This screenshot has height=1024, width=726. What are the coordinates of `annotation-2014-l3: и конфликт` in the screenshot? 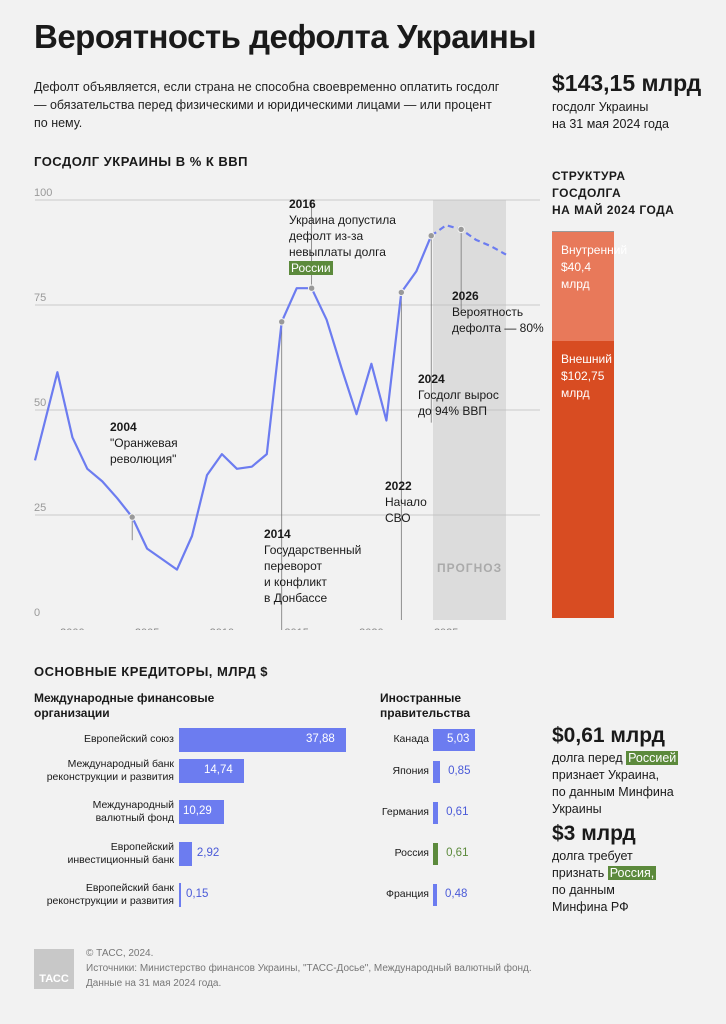 It's located at (295, 582).